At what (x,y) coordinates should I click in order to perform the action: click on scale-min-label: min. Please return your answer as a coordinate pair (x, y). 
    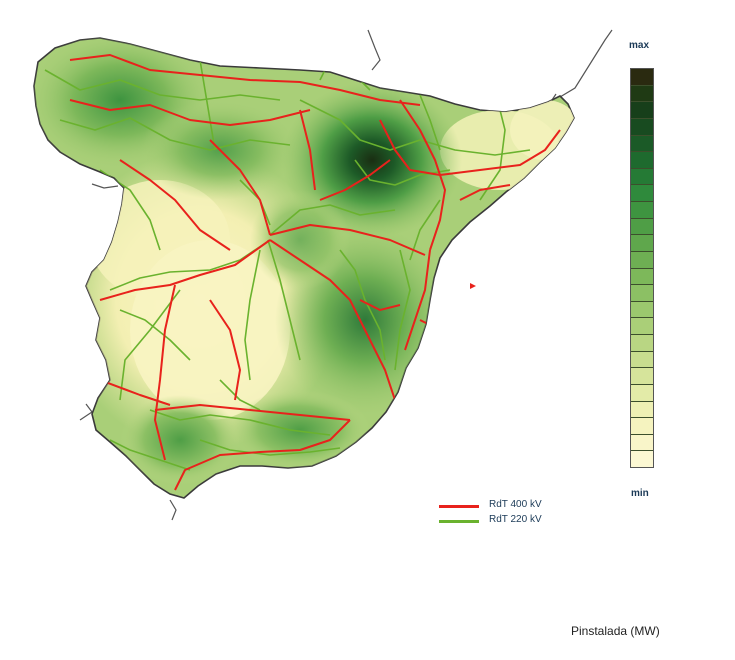
    Looking at the image, I should click on (640, 493).